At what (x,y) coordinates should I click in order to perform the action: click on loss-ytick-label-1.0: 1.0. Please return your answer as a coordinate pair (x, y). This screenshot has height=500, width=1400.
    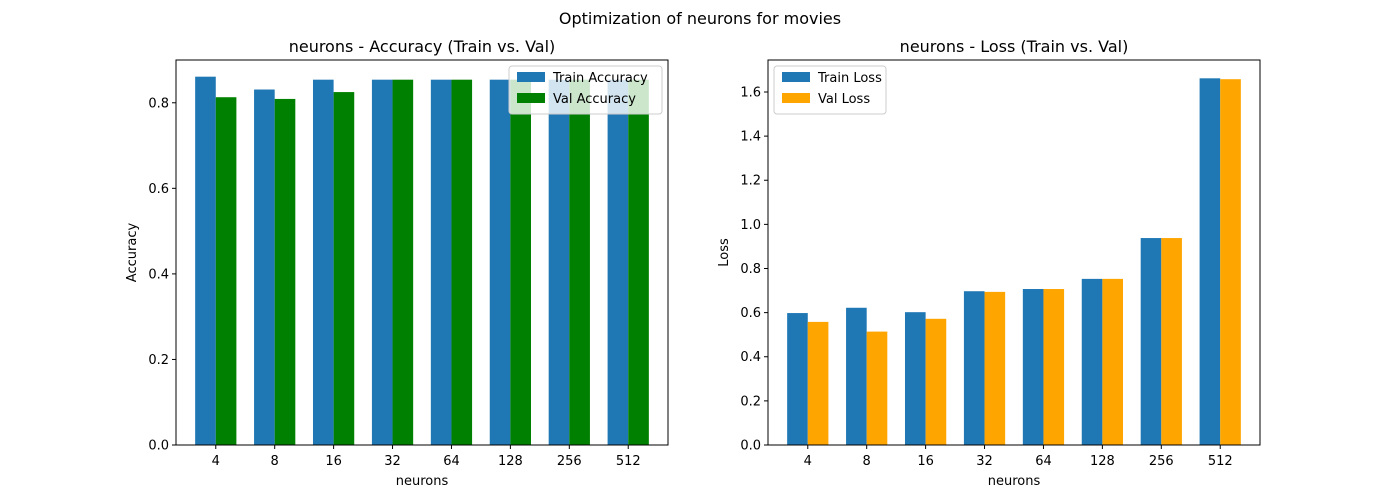
    Looking at the image, I should click on (750, 225).